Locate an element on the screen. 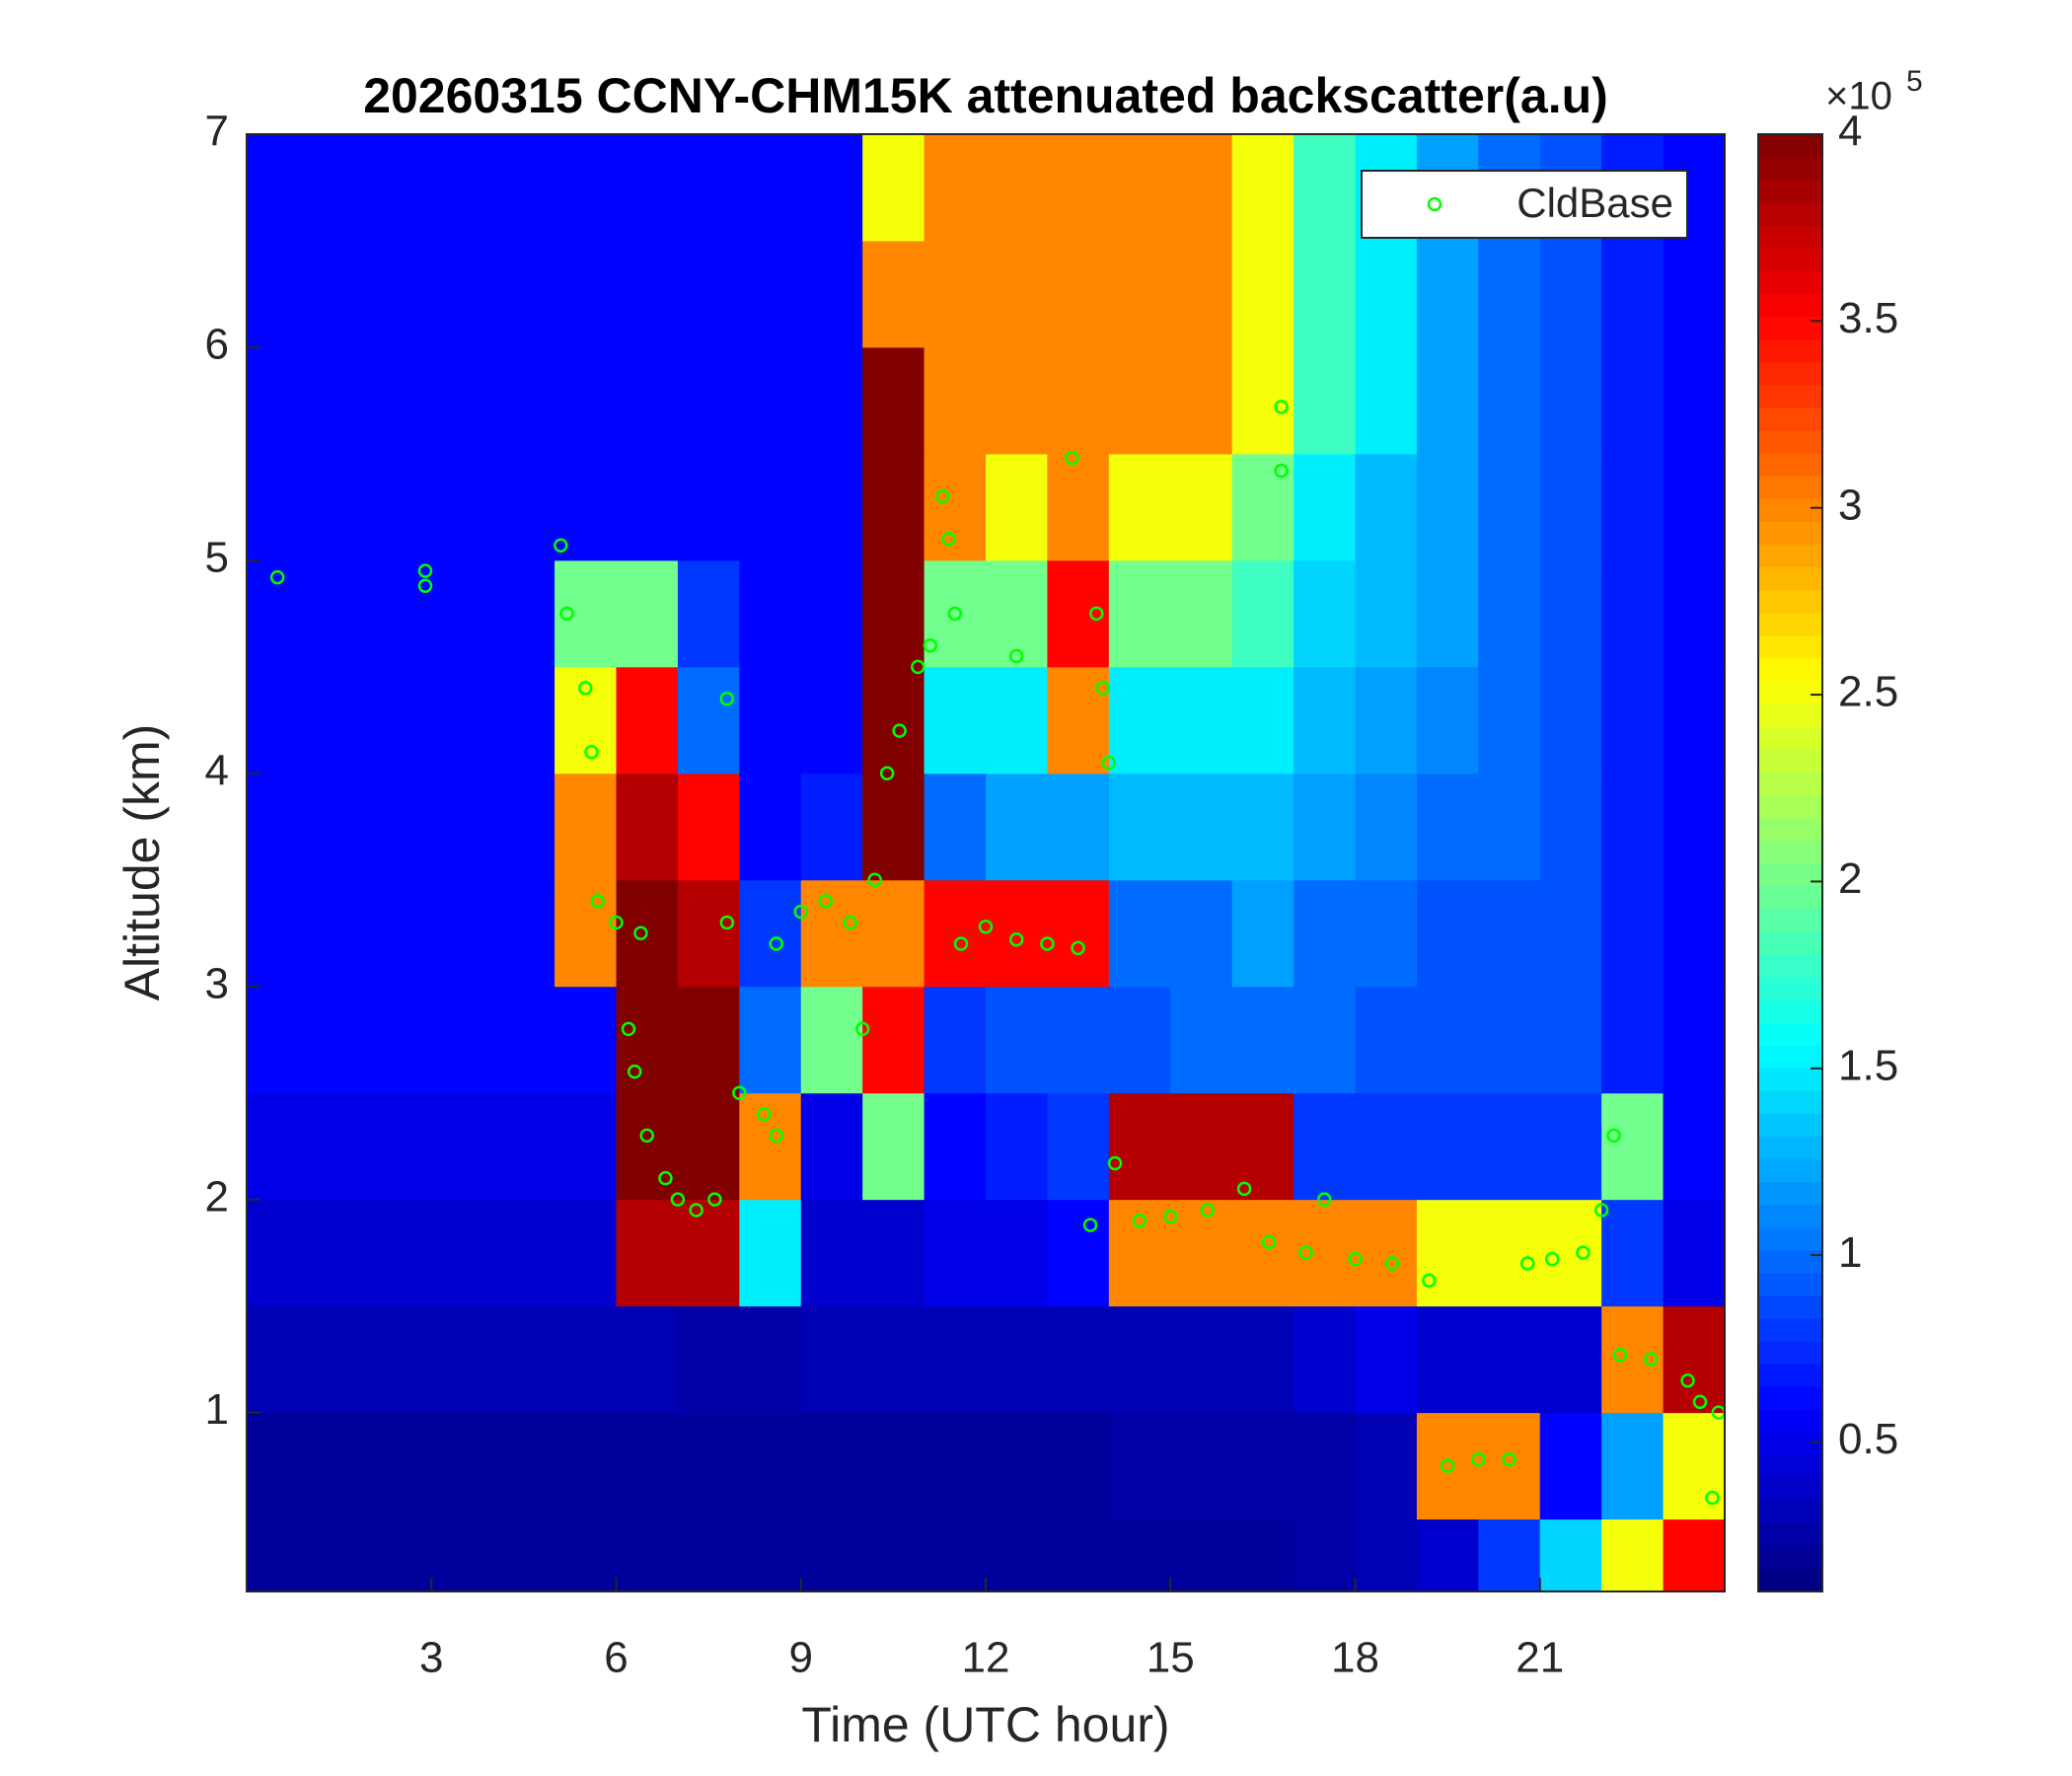 The height and width of the screenshot is (1776, 2072). colorbar-frame is located at coordinates (1790, 863).